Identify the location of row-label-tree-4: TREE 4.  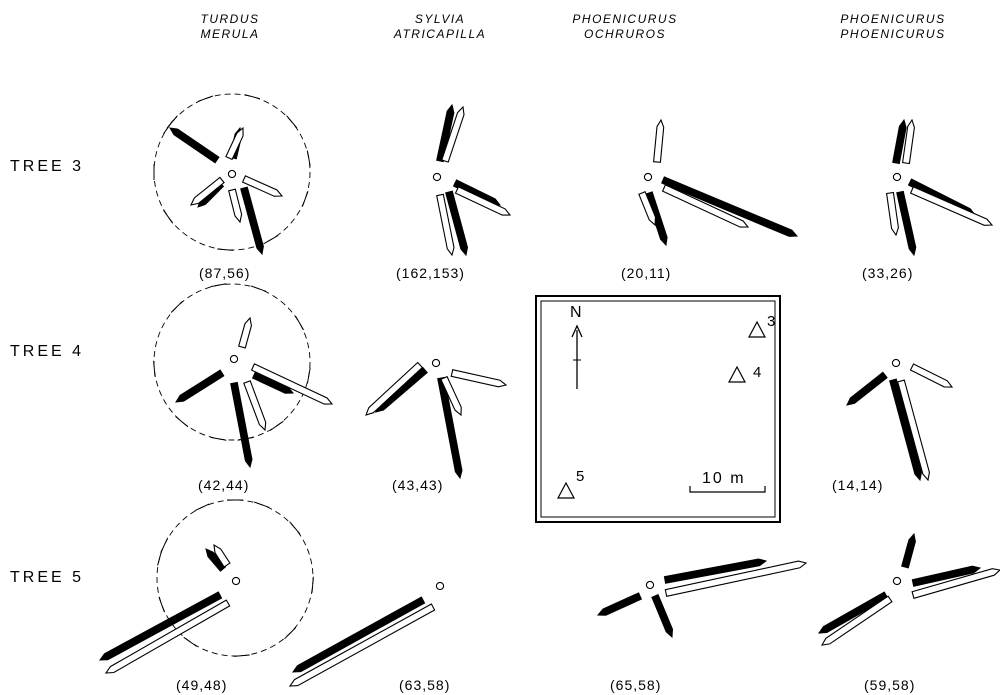
(47, 351).